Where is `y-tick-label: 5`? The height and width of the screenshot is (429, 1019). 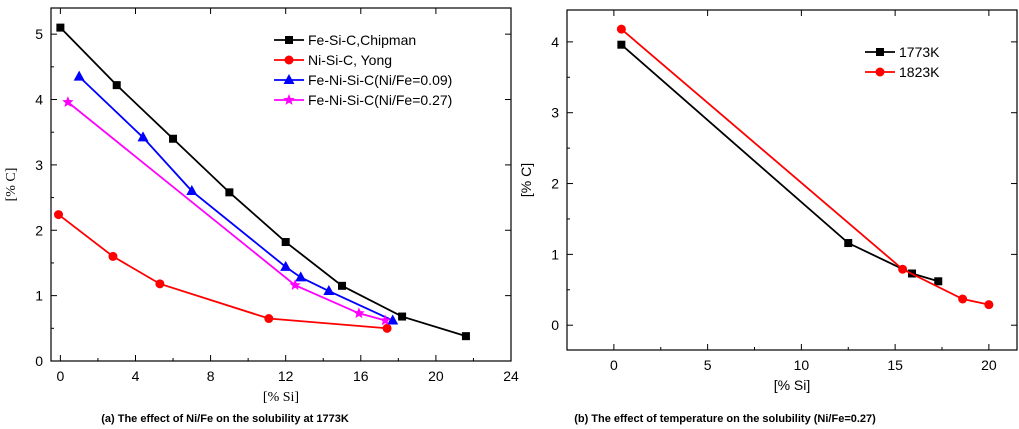 y-tick-label: 5 is located at coordinates (39, 34).